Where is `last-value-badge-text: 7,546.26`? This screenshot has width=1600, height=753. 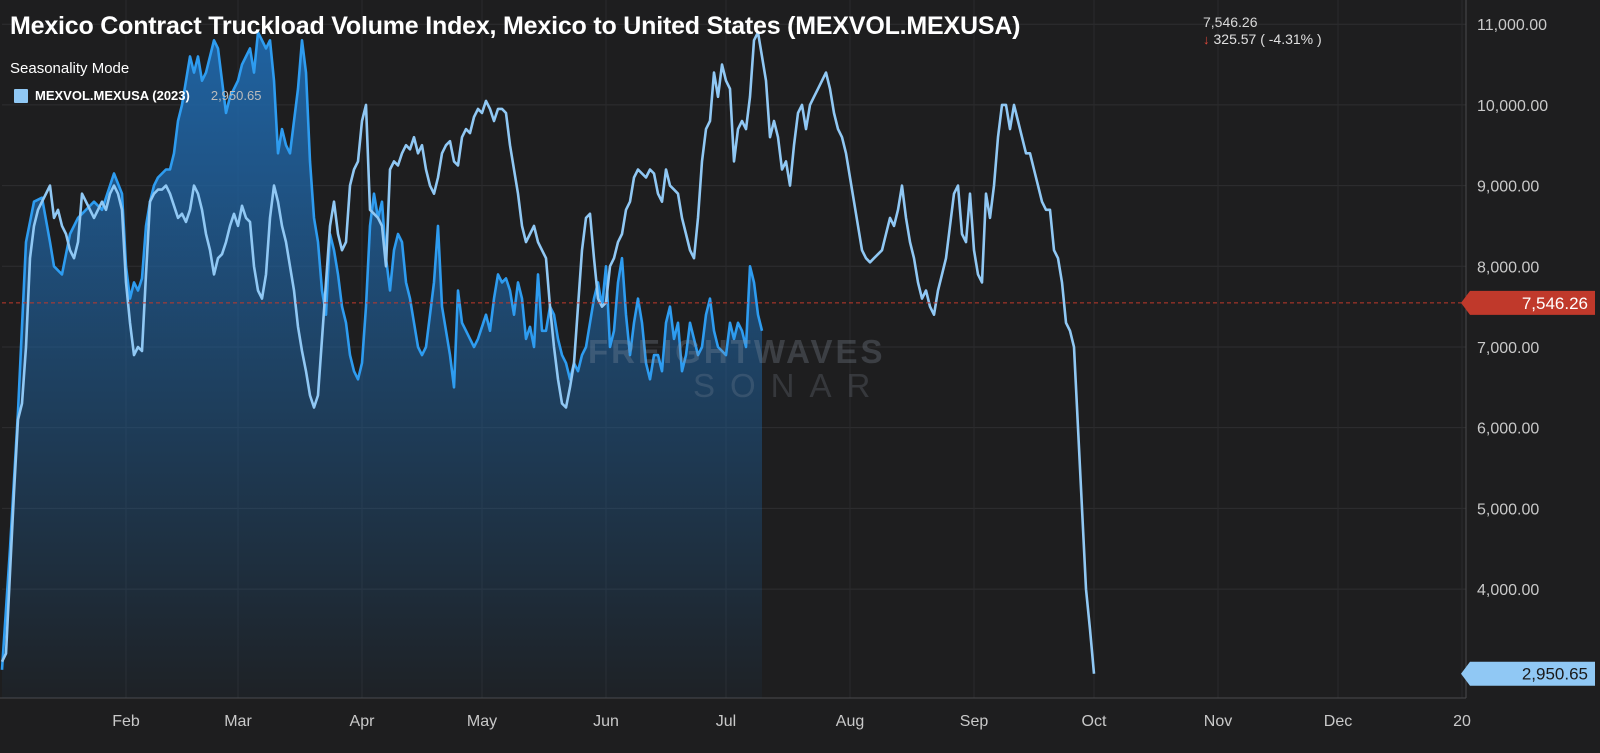 last-value-badge-text: 7,546.26 is located at coordinates (1555, 303).